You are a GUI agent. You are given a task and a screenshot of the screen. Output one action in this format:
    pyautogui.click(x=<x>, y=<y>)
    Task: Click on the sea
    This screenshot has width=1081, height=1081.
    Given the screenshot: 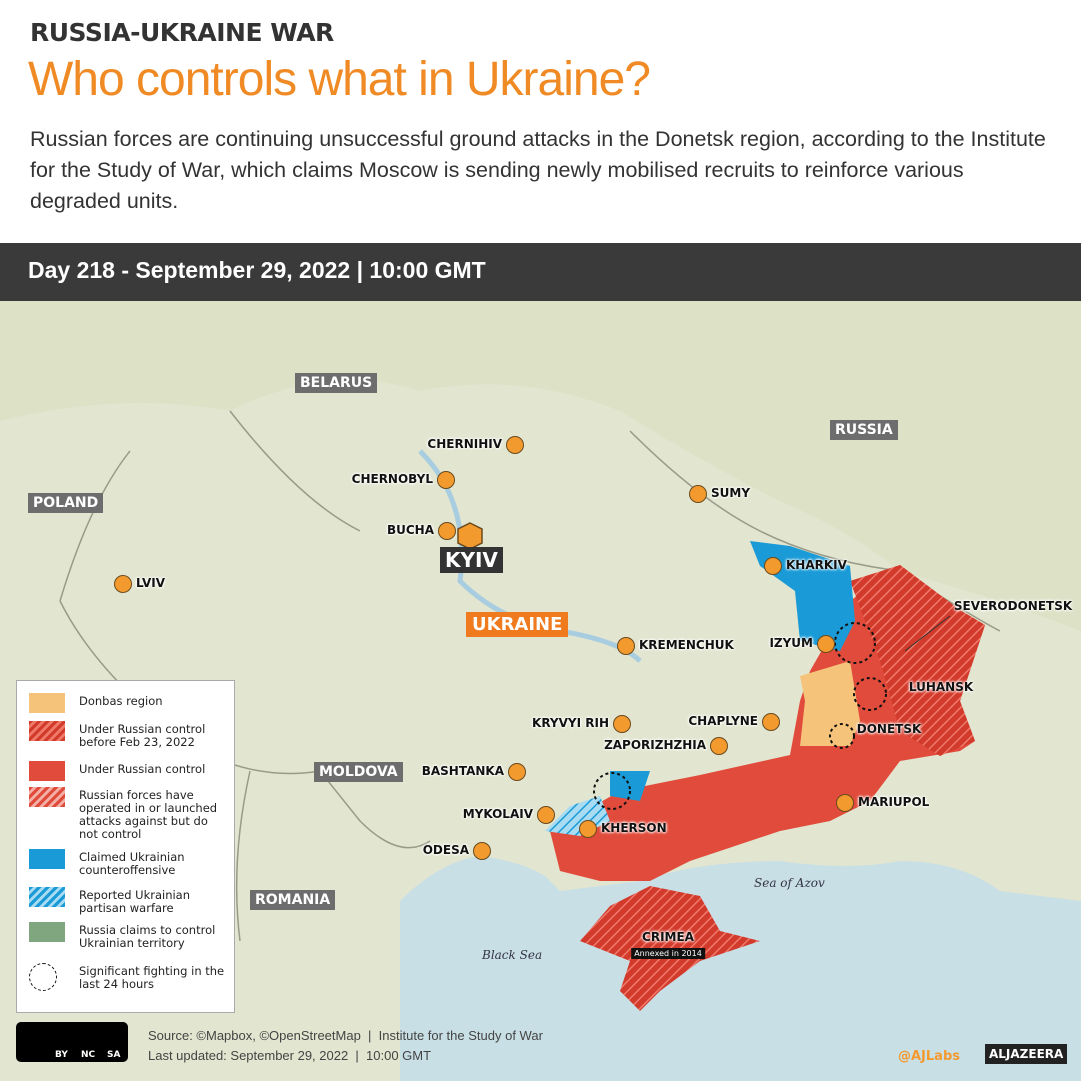 What is the action you would take?
    pyautogui.click(x=740, y=968)
    